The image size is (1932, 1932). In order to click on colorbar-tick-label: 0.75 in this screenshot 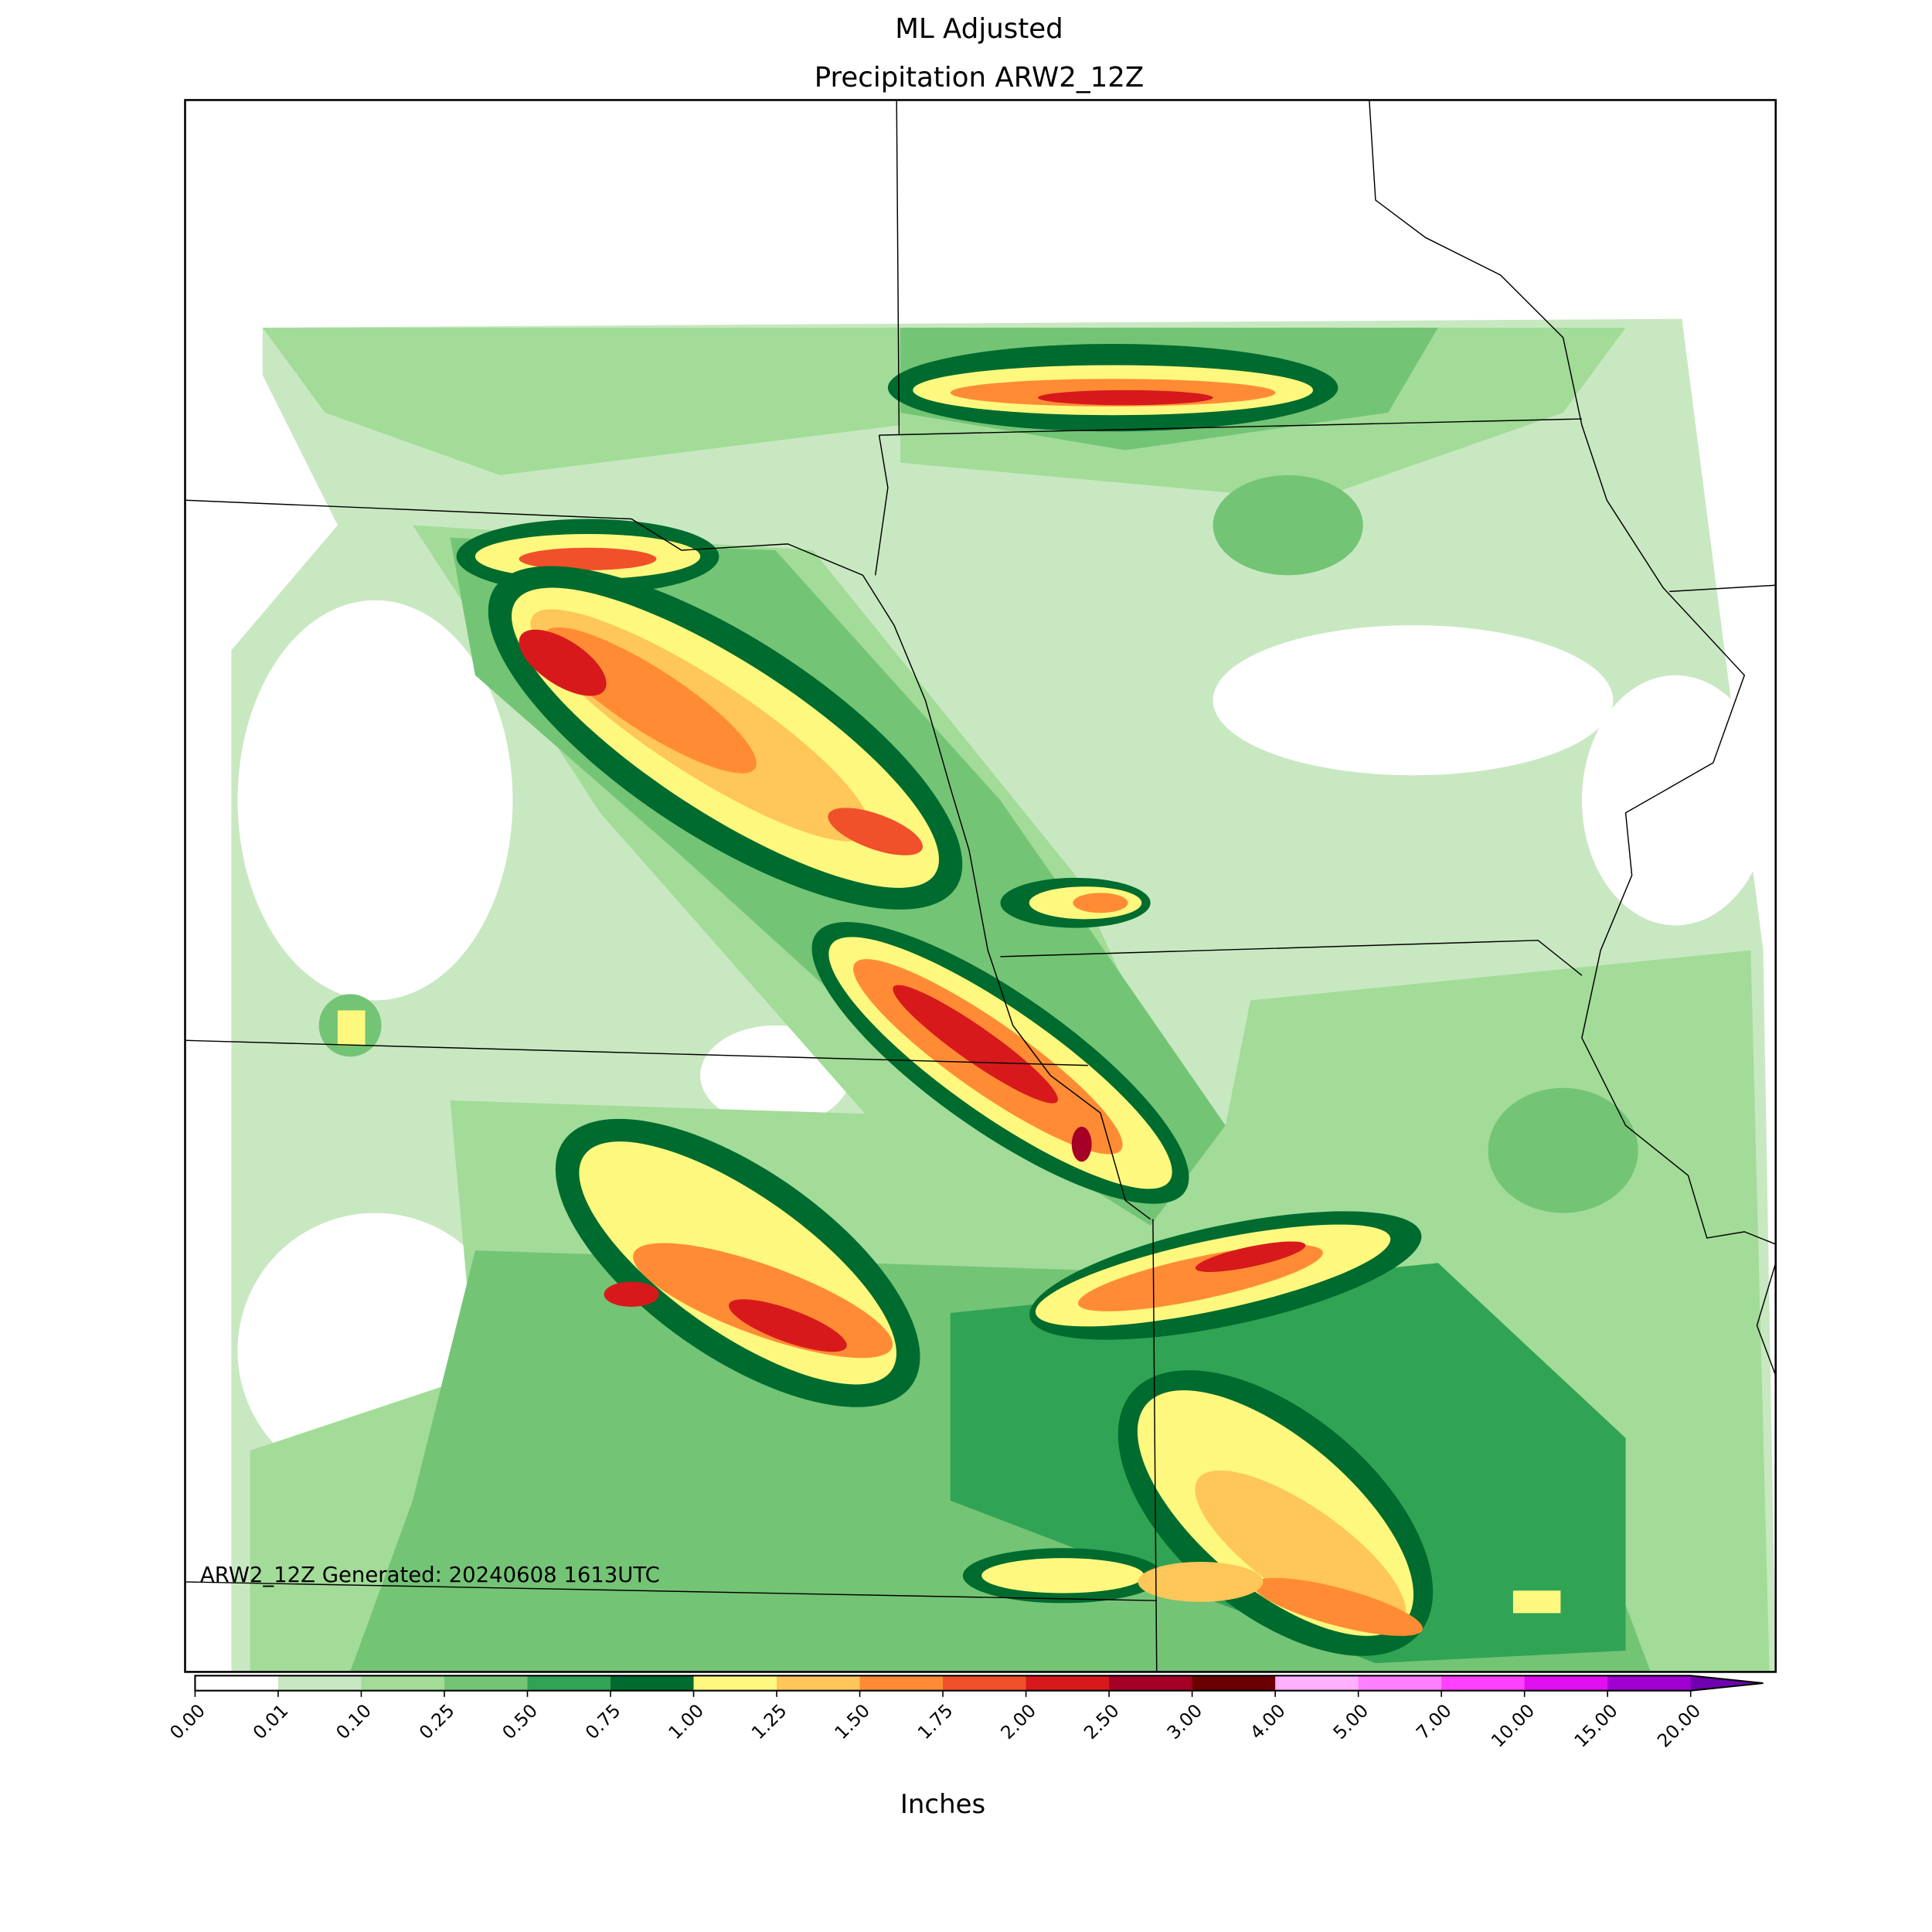, I will do `click(603, 1721)`.